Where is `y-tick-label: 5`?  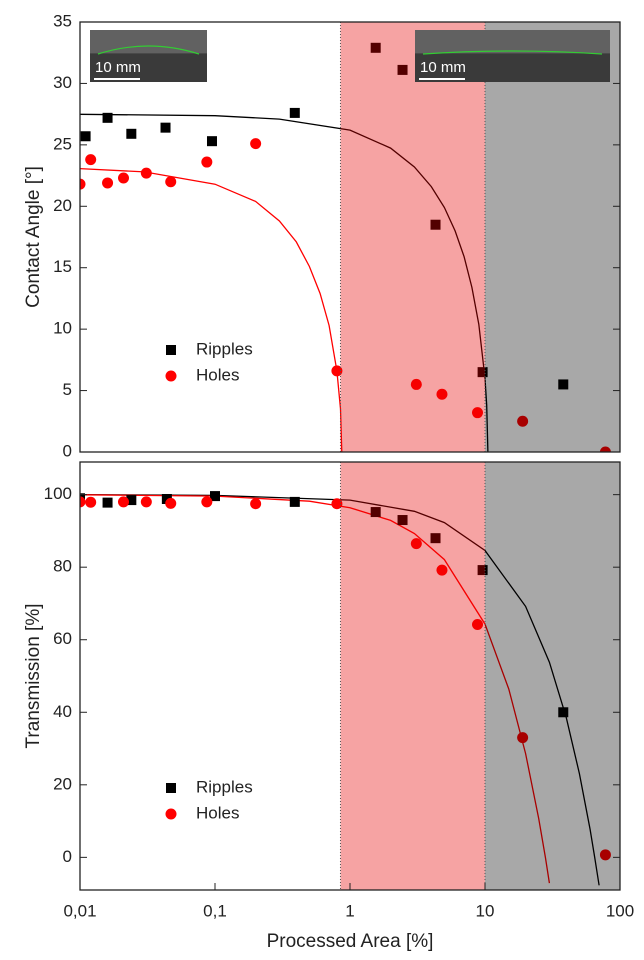 y-tick-label: 5 is located at coordinates (67, 389).